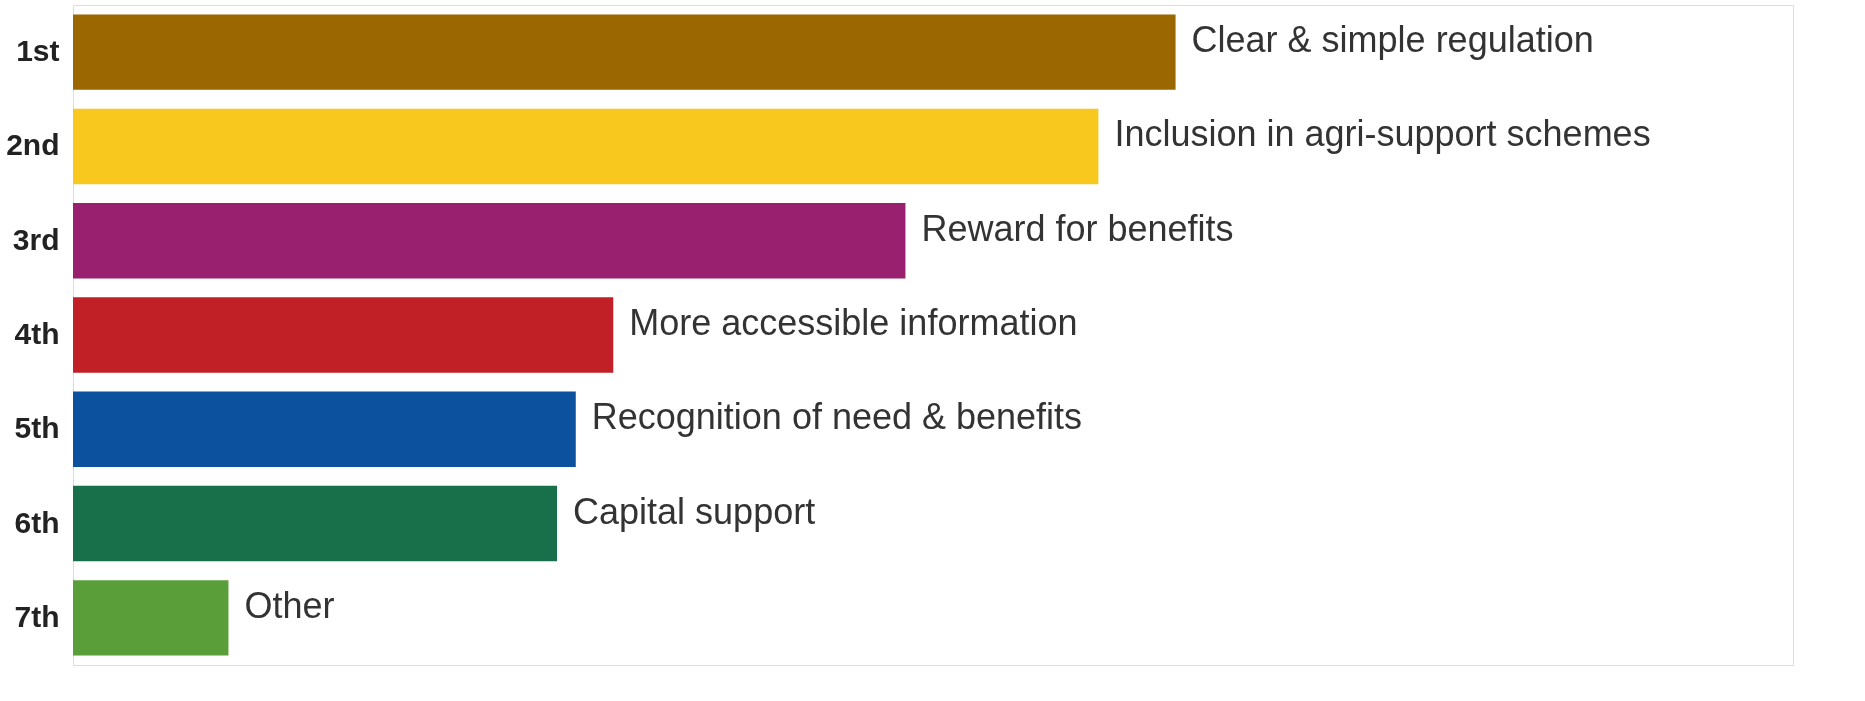 The image size is (1865, 701). What do you see at coordinates (37, 522) in the screenshot?
I see `y-tick-label: 6th` at bounding box center [37, 522].